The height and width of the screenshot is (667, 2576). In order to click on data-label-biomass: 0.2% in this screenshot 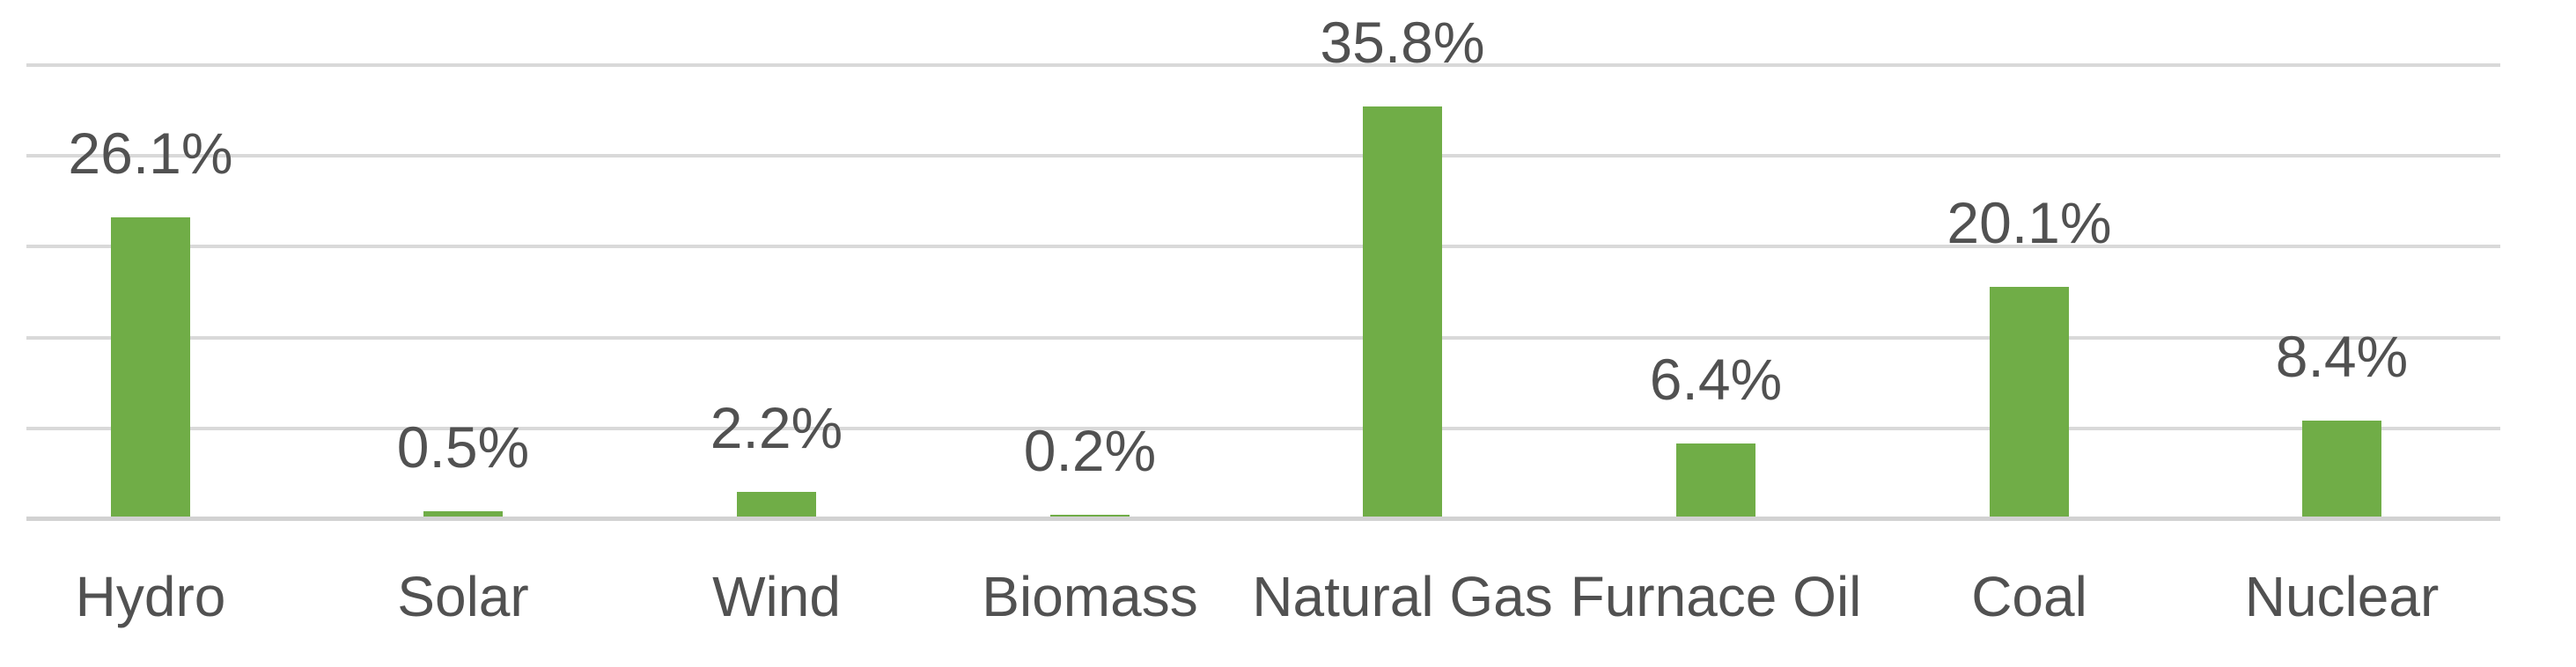, I will do `click(1090, 451)`.